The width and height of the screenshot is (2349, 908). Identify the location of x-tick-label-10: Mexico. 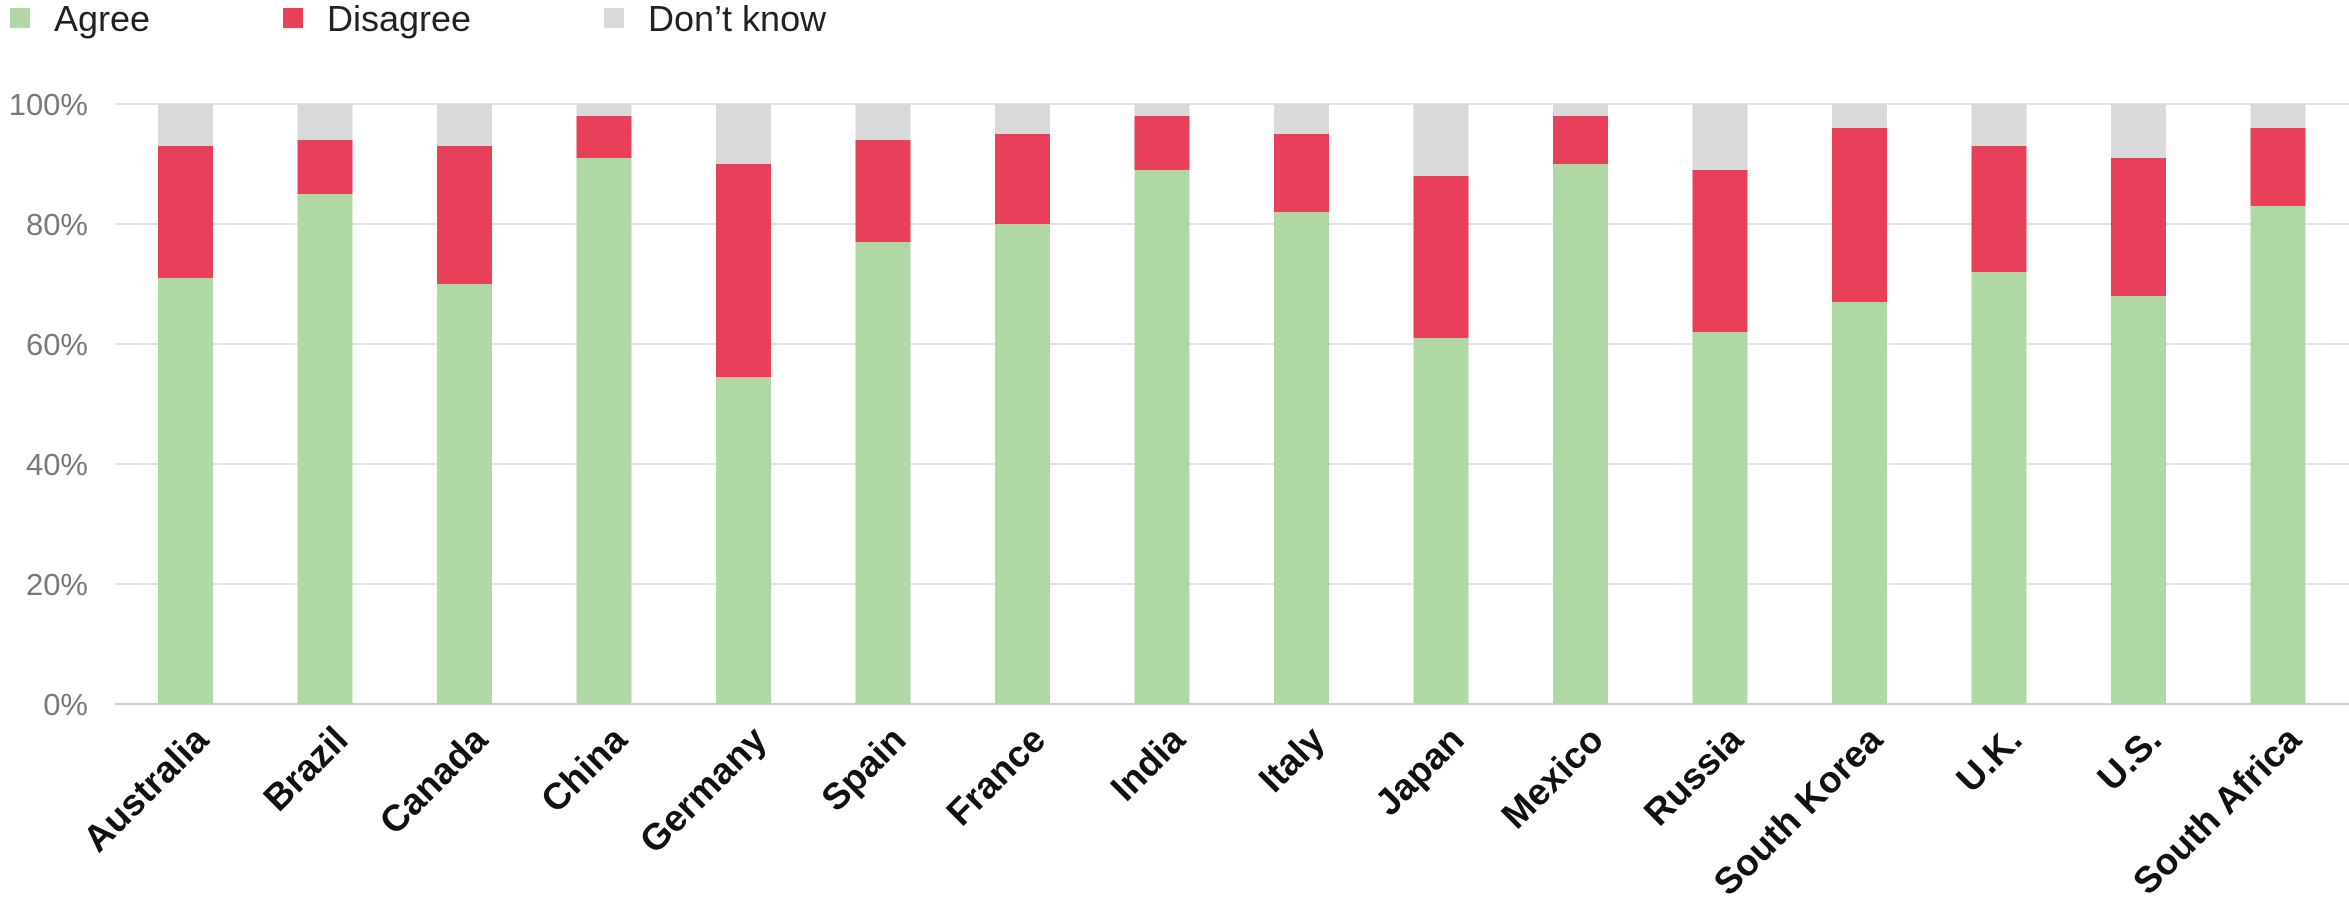
(1552, 778).